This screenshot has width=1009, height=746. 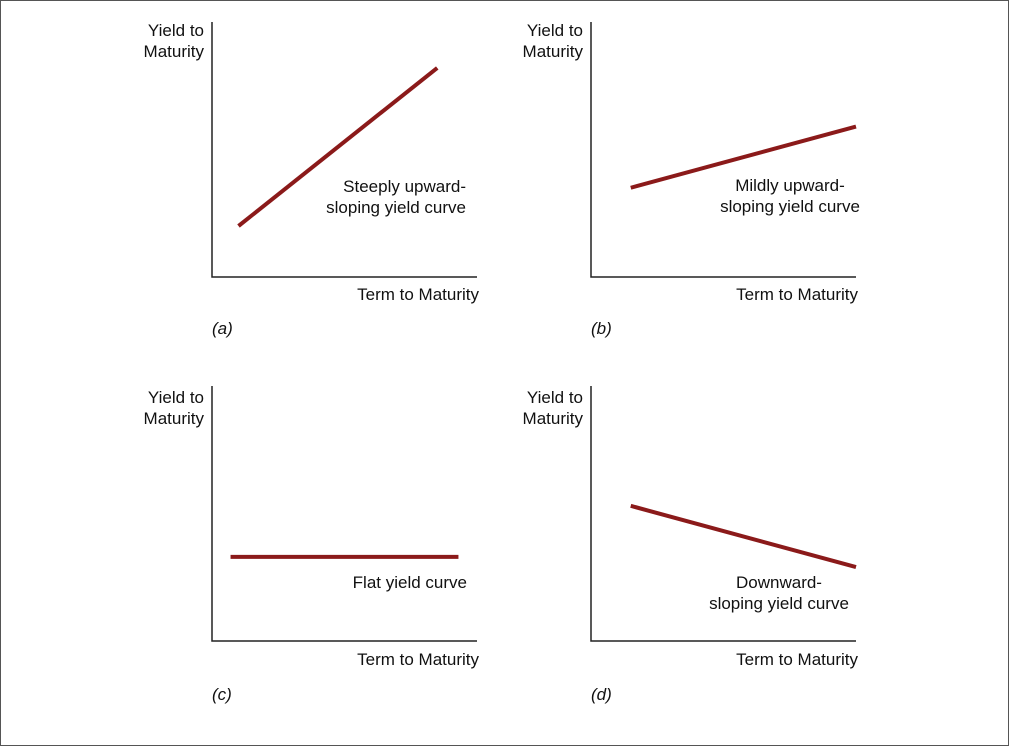 What do you see at coordinates (601, 328) in the screenshot?
I see `panel-label: (b)` at bounding box center [601, 328].